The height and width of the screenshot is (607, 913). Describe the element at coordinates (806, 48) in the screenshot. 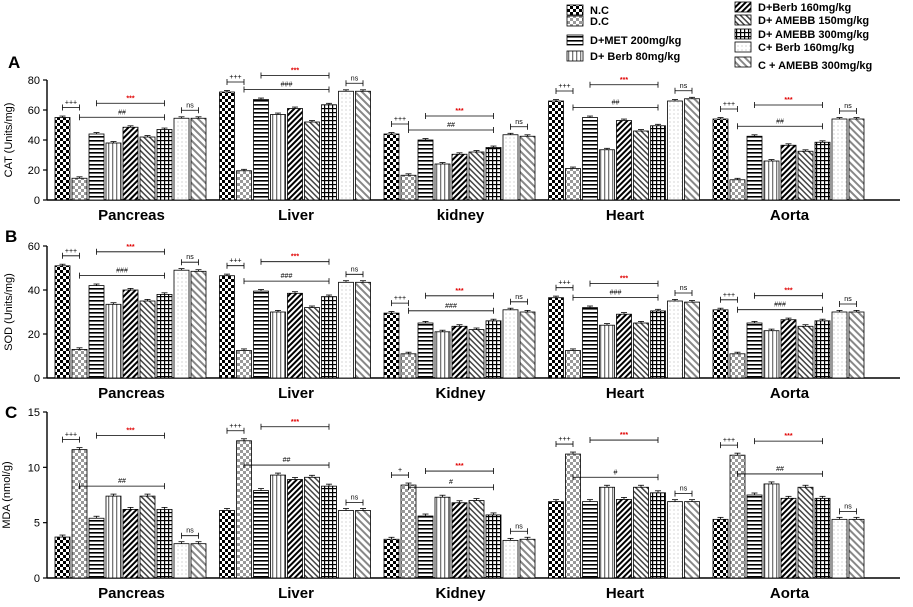

I see `legend-label-c-berb160: C+ Berb 160mg/kg` at that location.